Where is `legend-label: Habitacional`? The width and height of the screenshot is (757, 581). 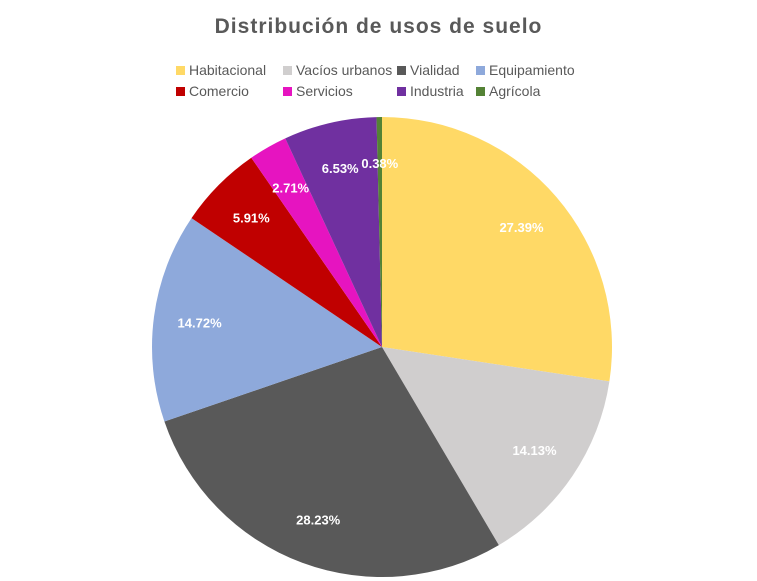
legend-label: Habitacional is located at coordinates (228, 70).